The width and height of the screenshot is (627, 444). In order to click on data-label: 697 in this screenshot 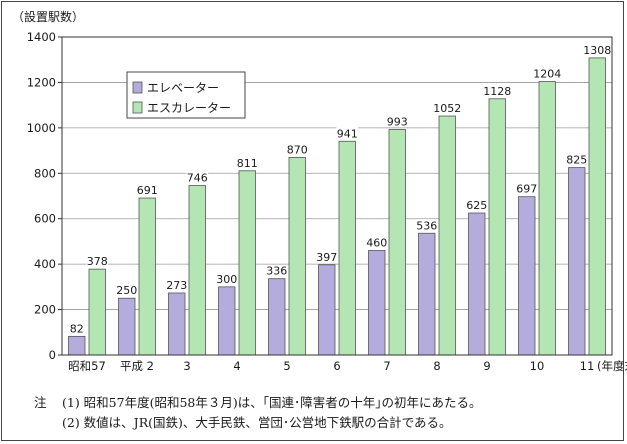, I will do `click(526, 189)`.